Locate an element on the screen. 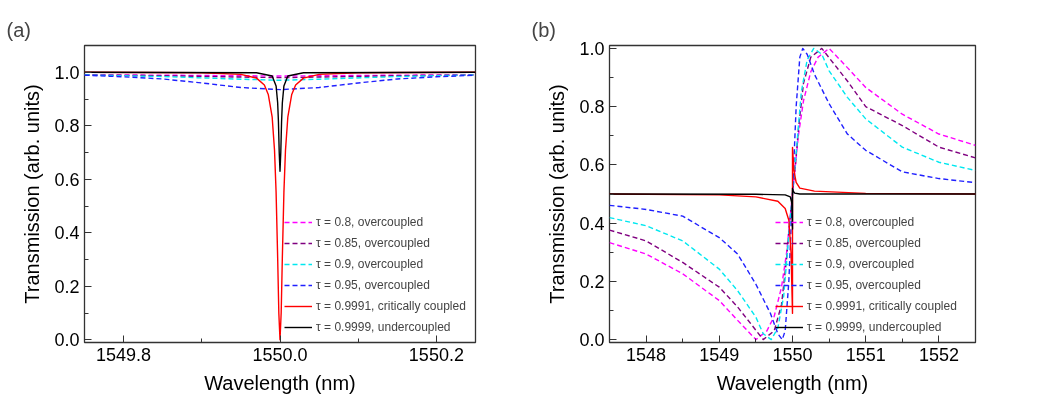 The image size is (1051, 412). x-tick-label: 1550.2 is located at coordinates (436, 354).